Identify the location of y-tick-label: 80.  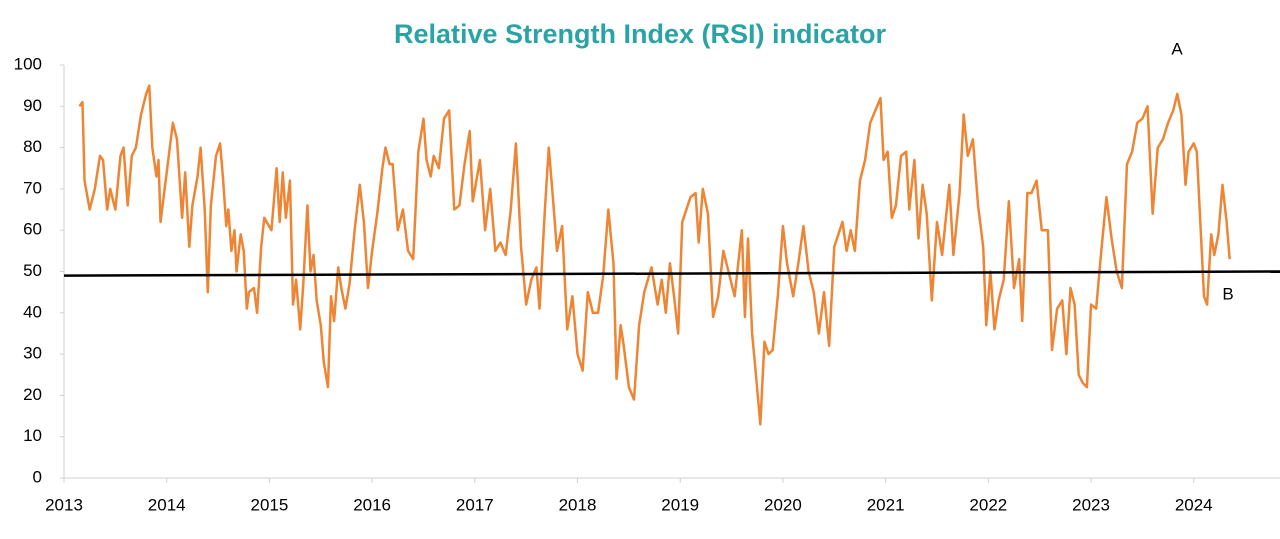
(32, 146).